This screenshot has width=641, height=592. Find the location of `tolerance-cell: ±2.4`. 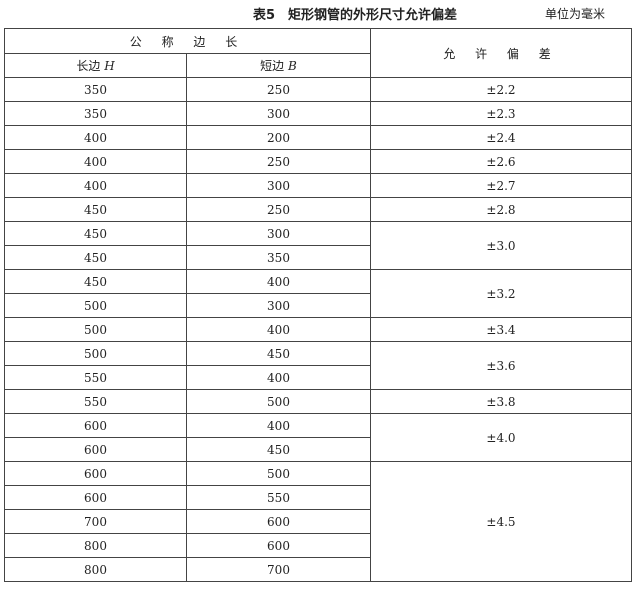

tolerance-cell: ±2.4 is located at coordinates (501, 137).